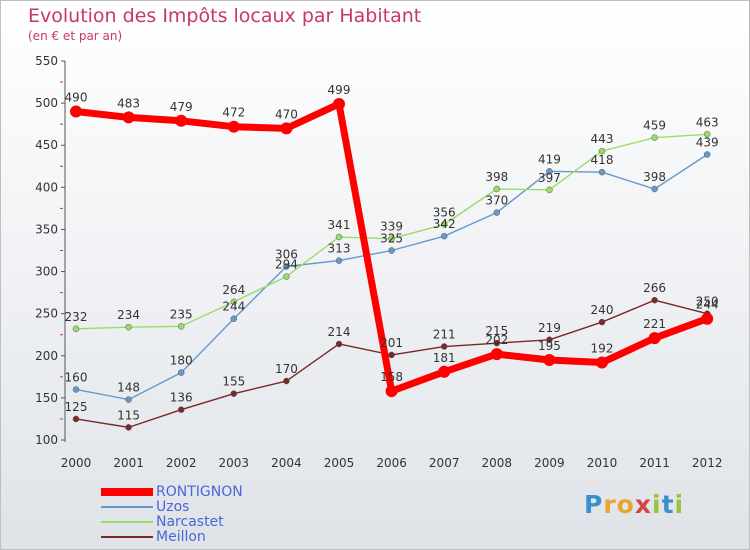 Image resolution: width=750 pixels, height=550 pixels. Describe the element at coordinates (233, 113) in the screenshot. I see `data-label: 472` at that location.